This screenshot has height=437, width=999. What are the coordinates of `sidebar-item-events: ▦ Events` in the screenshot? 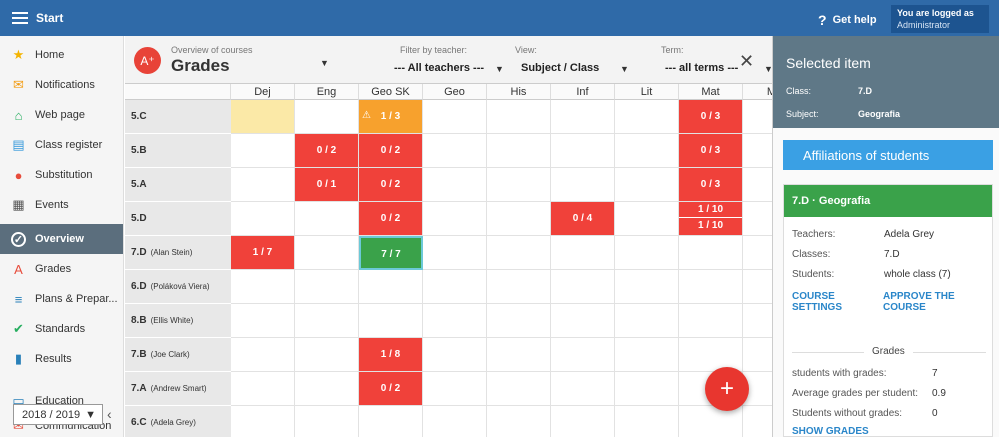 It's located at (61, 205).